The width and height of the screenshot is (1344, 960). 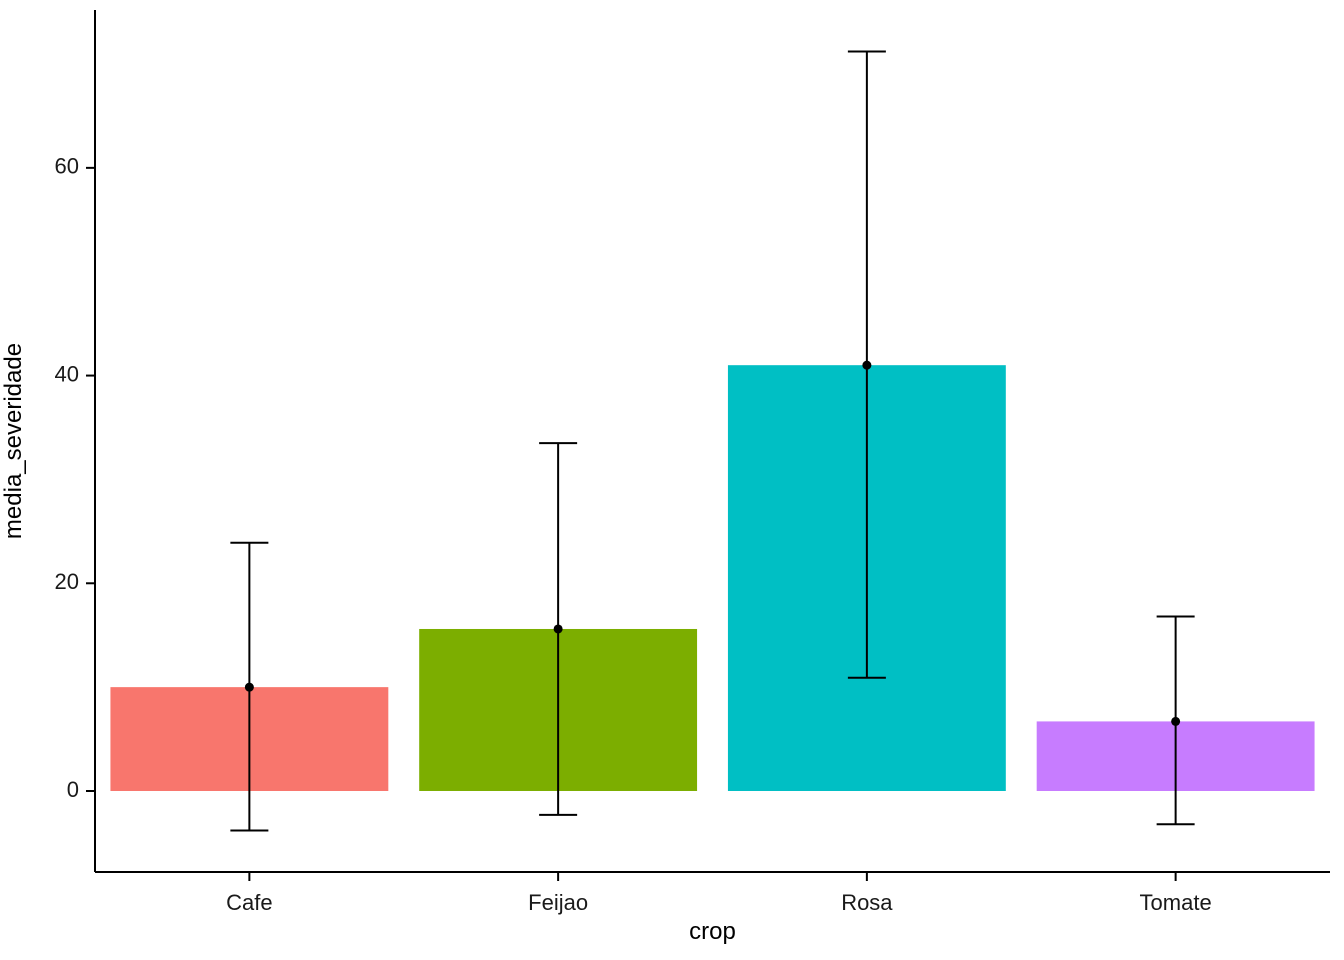 I want to click on x-tick-label-rosa: Rosa, so click(x=867, y=902).